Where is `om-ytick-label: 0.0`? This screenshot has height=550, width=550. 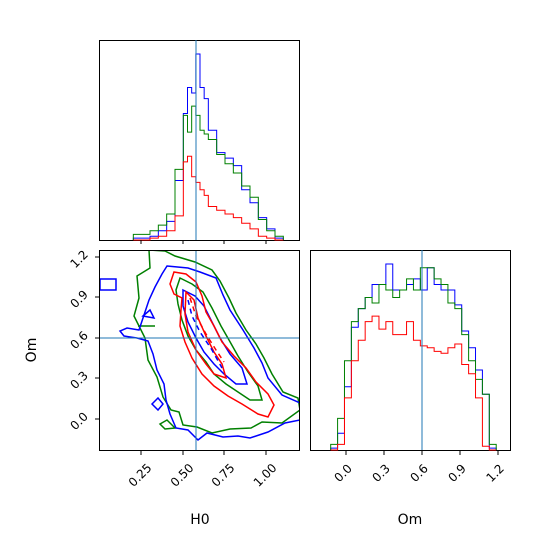
om-ytick-label: 0.0 is located at coordinates (78, 420).